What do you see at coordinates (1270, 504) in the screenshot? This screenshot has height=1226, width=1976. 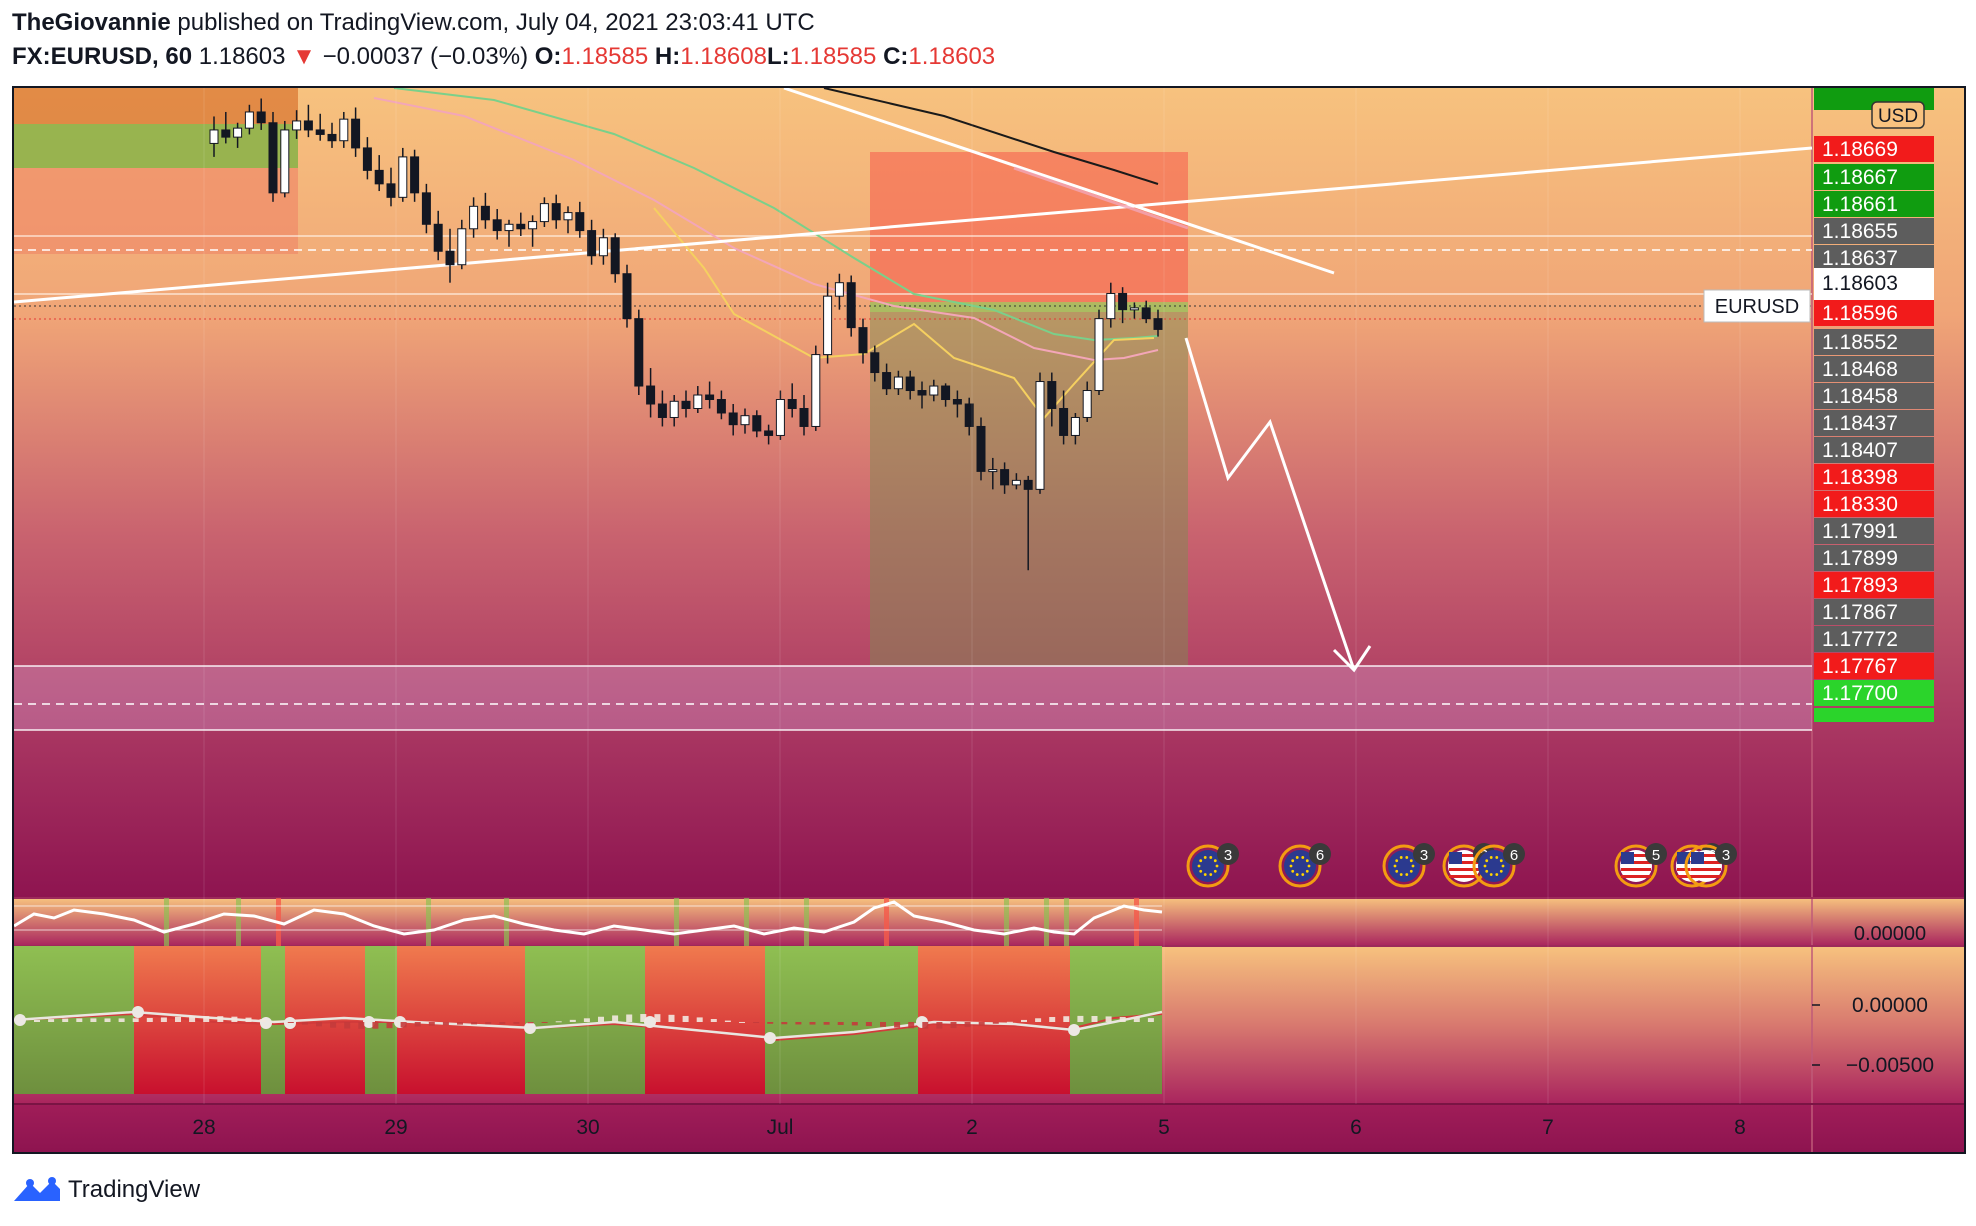 I see `projected-path-arrow` at bounding box center [1270, 504].